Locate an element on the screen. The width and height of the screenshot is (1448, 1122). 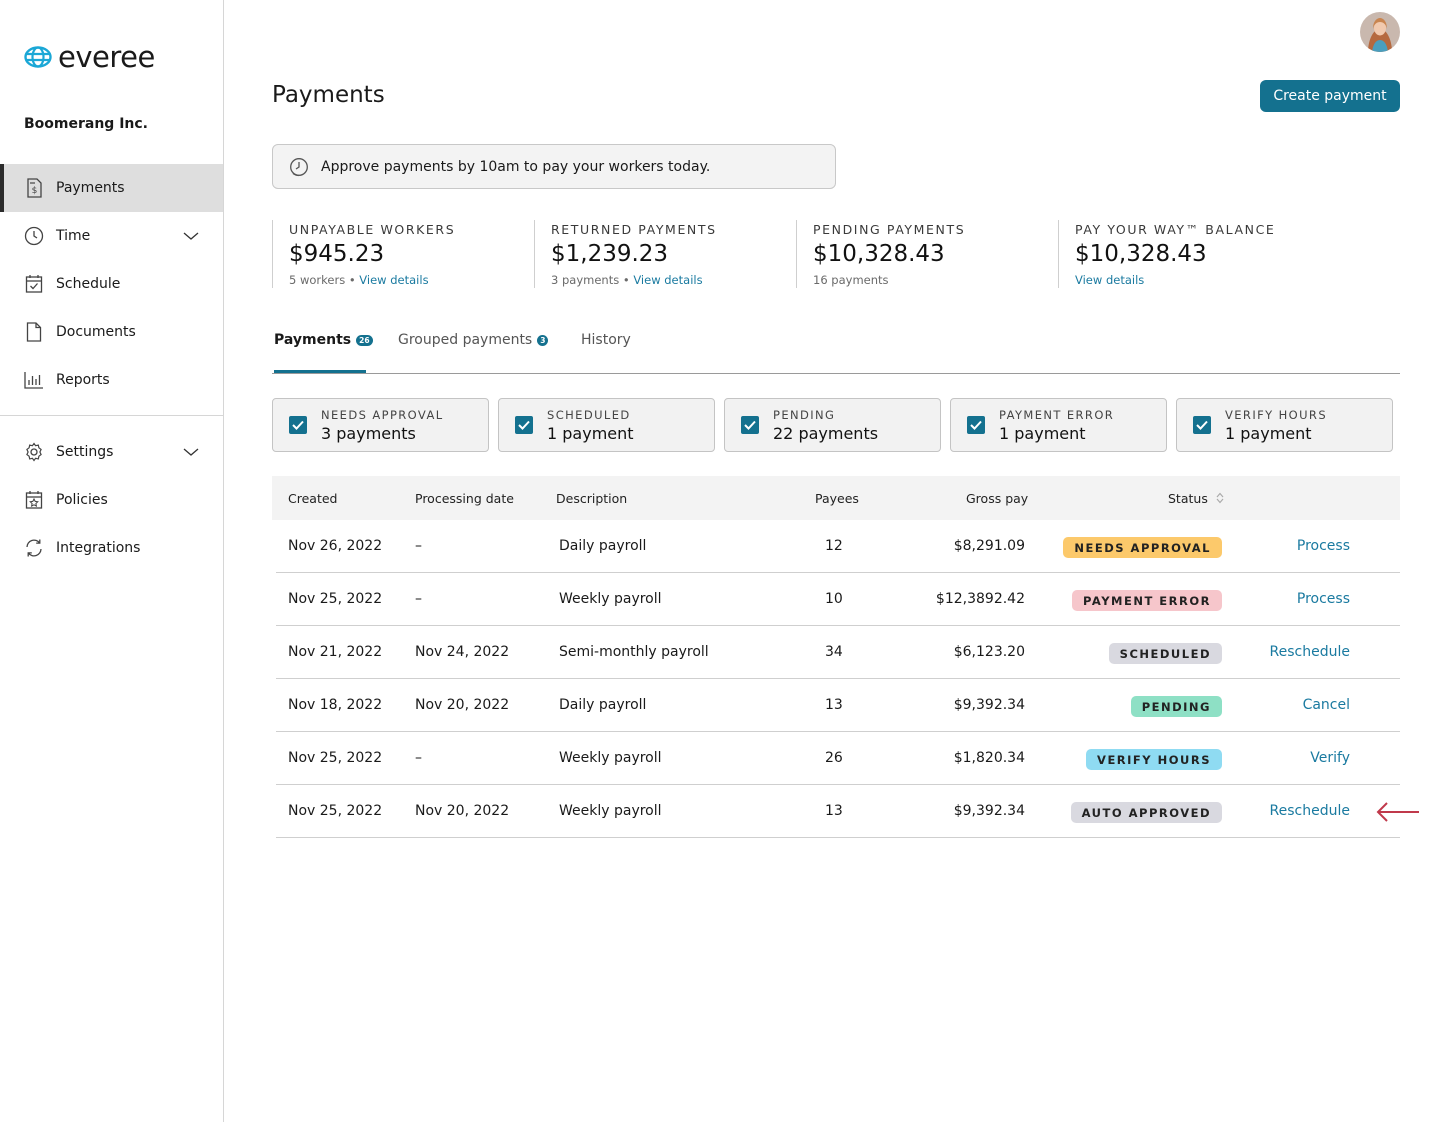
create-payment-button: Create payment is located at coordinates (1330, 96).